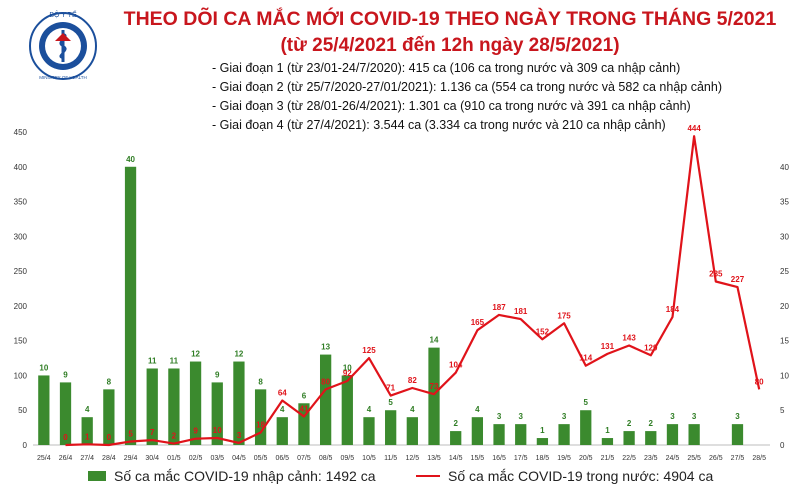  I want to click on bar-data-label: 11, so click(174, 360).